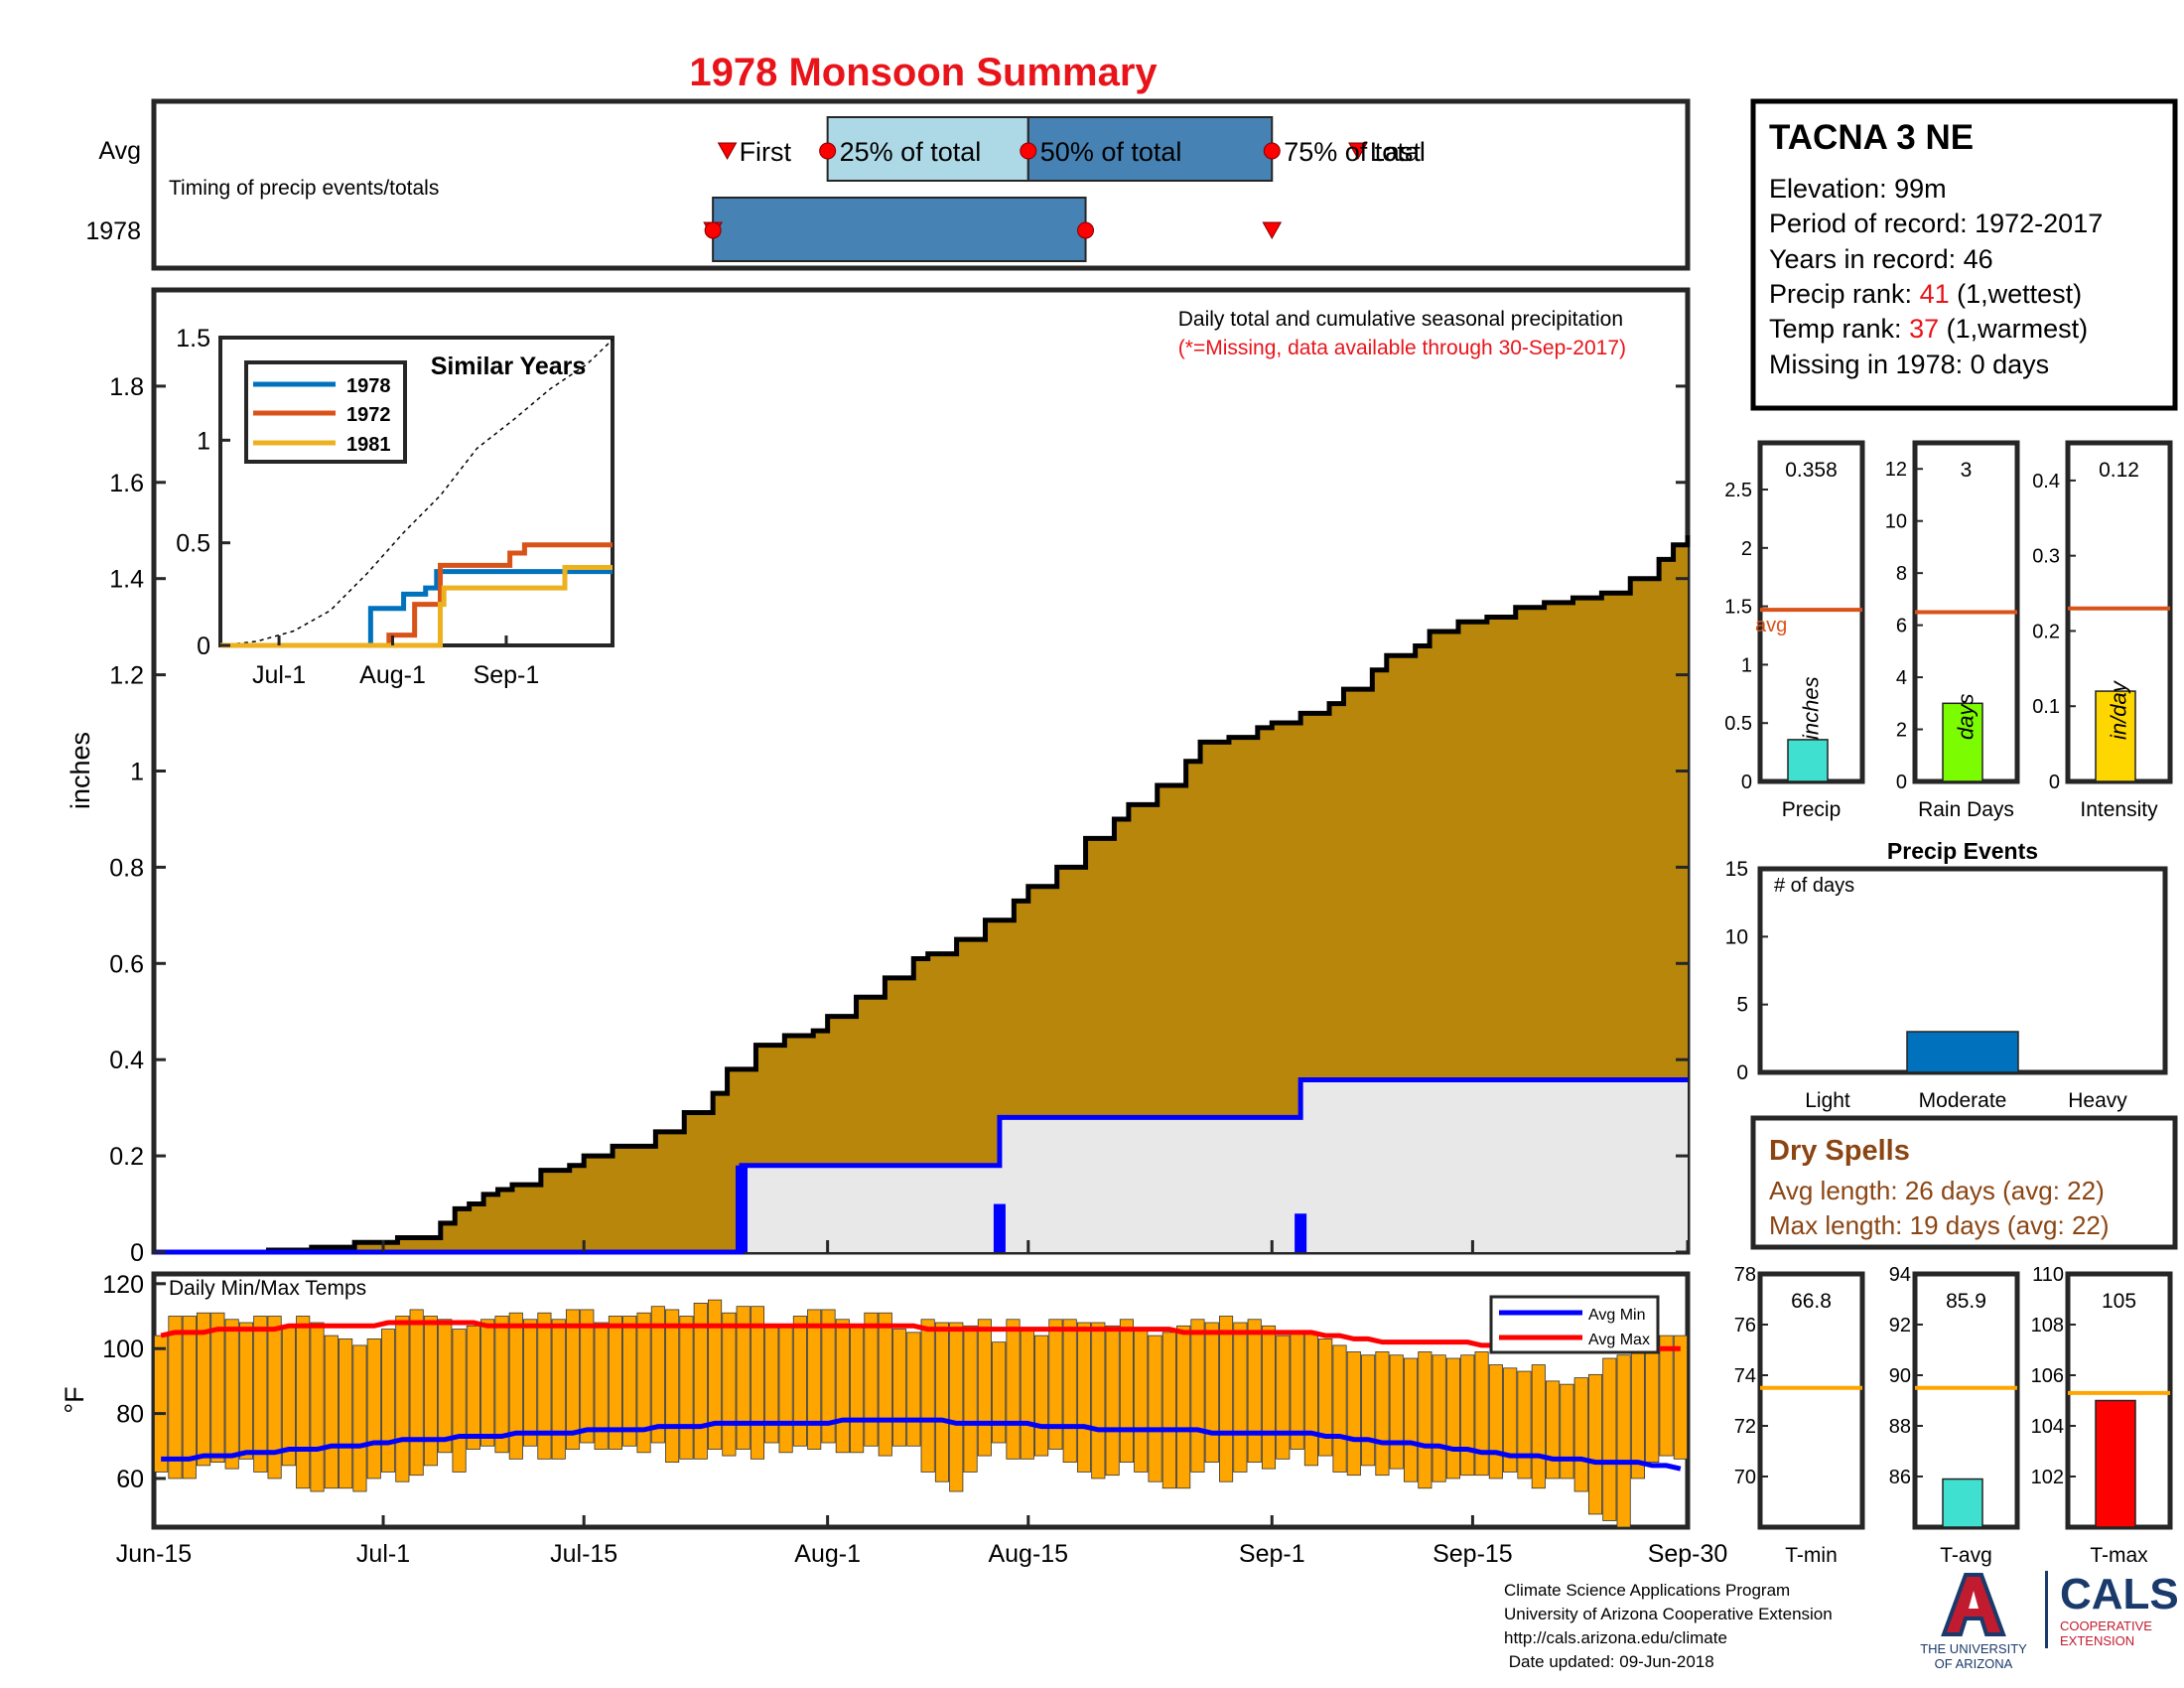  Describe the element at coordinates (1358, 151) in the screenshot. I see `avg-last-marker` at that location.